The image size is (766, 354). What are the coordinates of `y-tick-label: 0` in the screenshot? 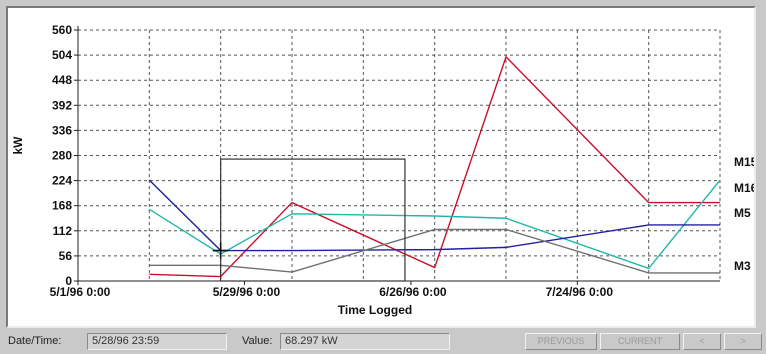 It's located at (68, 281).